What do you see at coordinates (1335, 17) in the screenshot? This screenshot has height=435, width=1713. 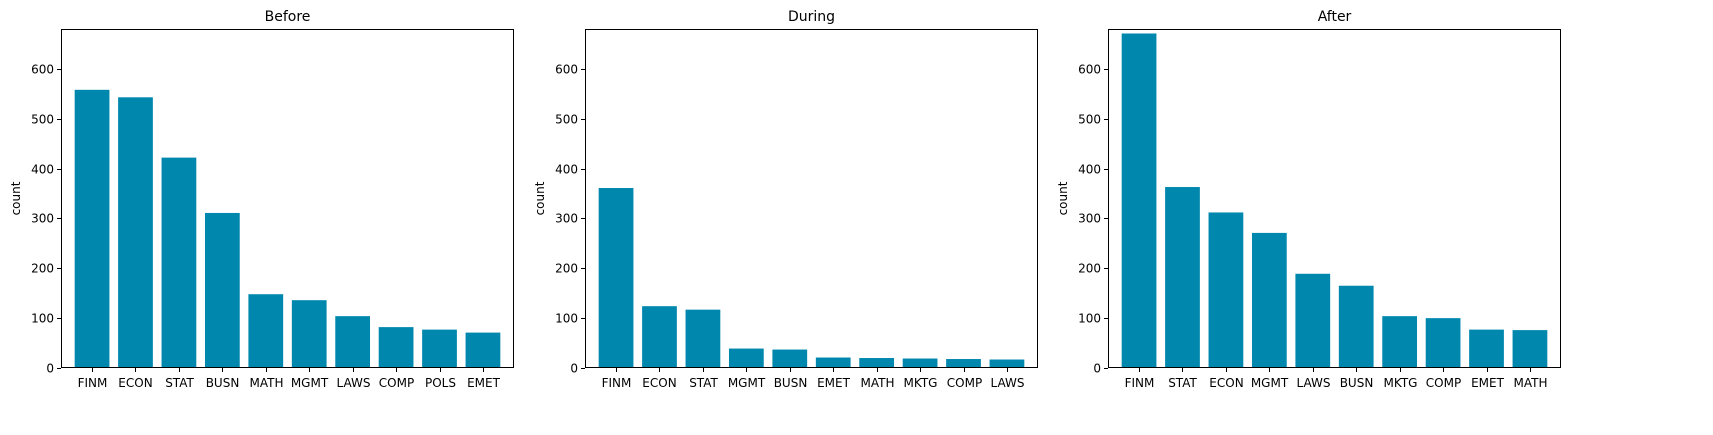 I see `chart-title: After` at bounding box center [1335, 17].